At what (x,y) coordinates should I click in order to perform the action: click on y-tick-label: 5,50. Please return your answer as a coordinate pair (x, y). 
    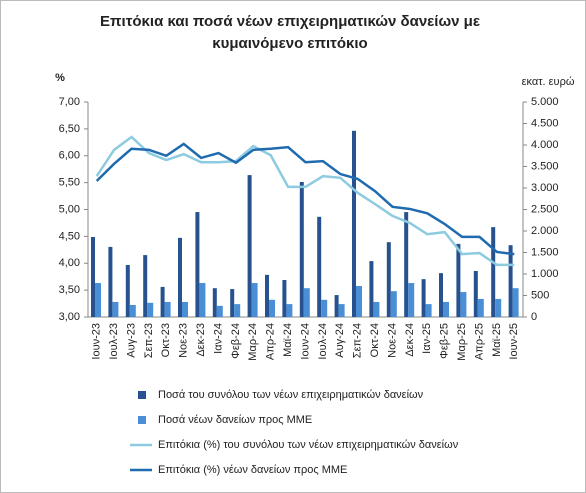
    Looking at the image, I should click on (69, 183).